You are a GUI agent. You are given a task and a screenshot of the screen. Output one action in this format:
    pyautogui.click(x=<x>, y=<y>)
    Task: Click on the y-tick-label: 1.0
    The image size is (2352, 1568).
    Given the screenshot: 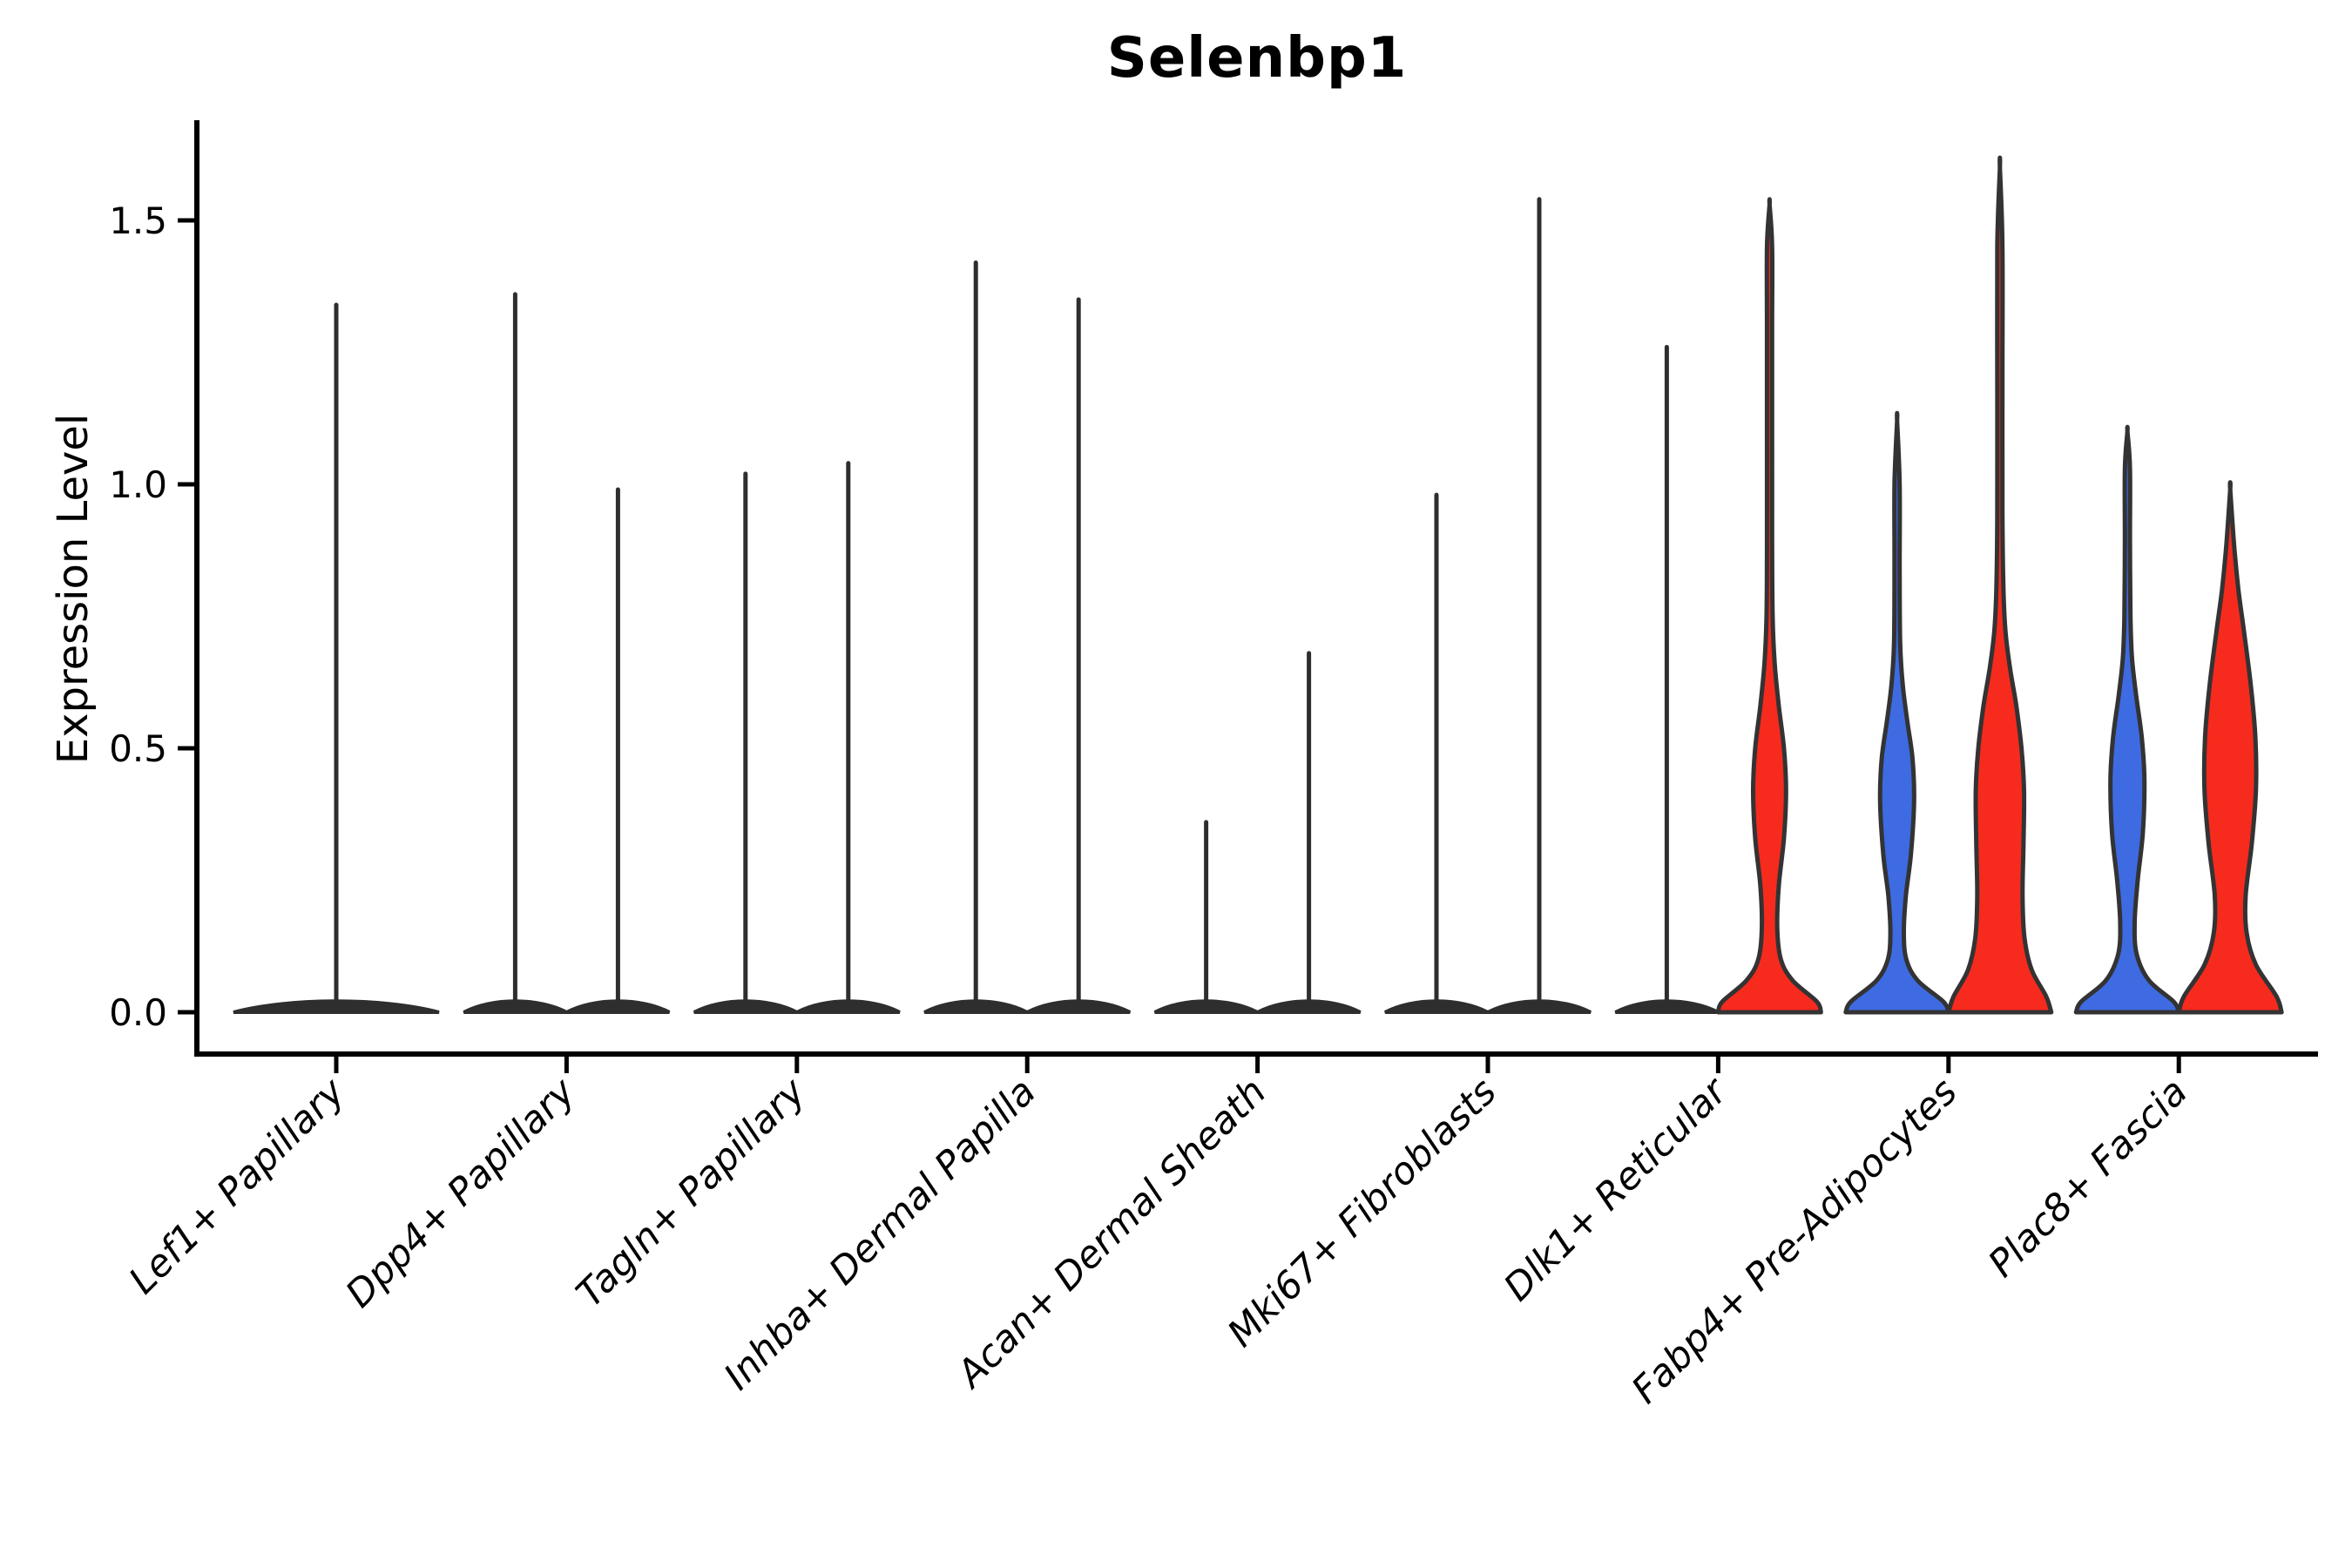 What is the action you would take?
    pyautogui.click(x=138, y=485)
    